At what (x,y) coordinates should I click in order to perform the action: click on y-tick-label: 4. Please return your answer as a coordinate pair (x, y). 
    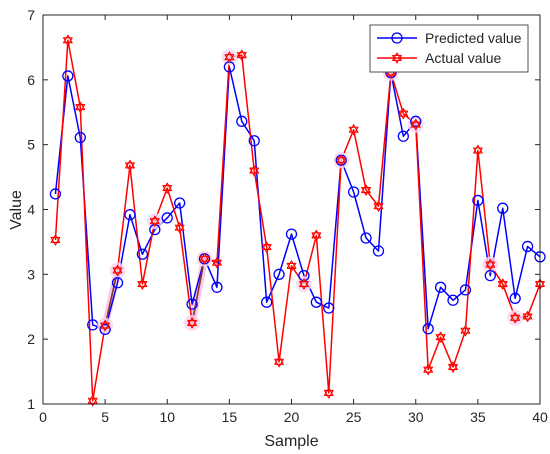
    Looking at the image, I should click on (31, 210).